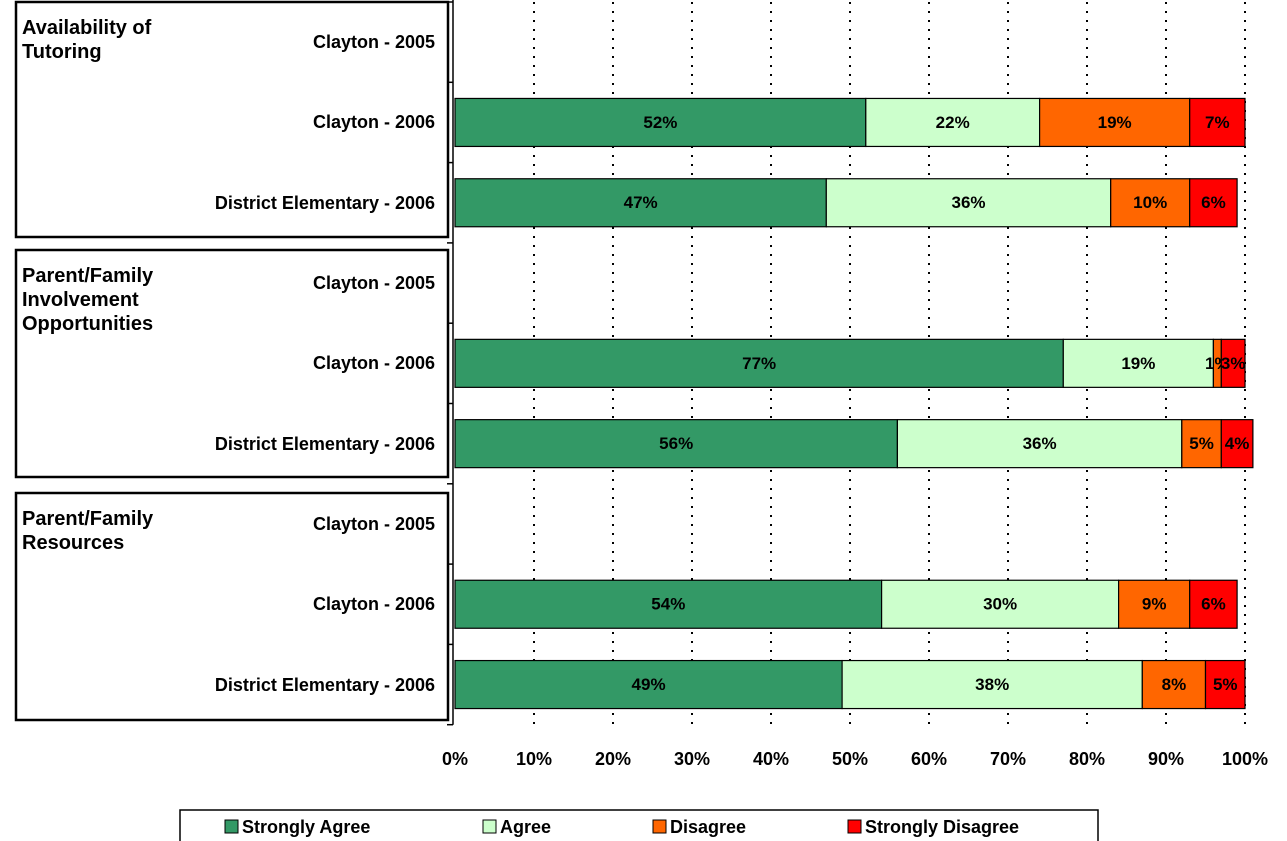 The width and height of the screenshot is (1287, 841). Describe the element at coordinates (660, 122) in the screenshot. I see `data-label: 52%` at that location.